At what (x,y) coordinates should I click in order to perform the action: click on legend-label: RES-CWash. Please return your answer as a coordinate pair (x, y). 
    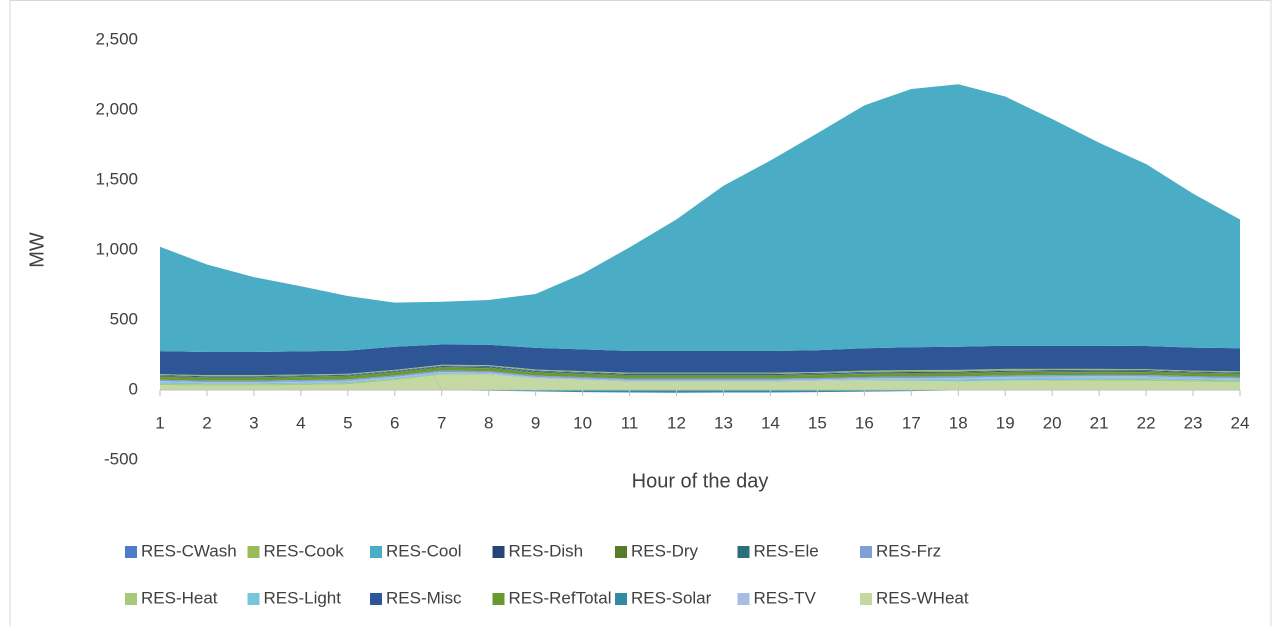
    Looking at the image, I should click on (189, 550).